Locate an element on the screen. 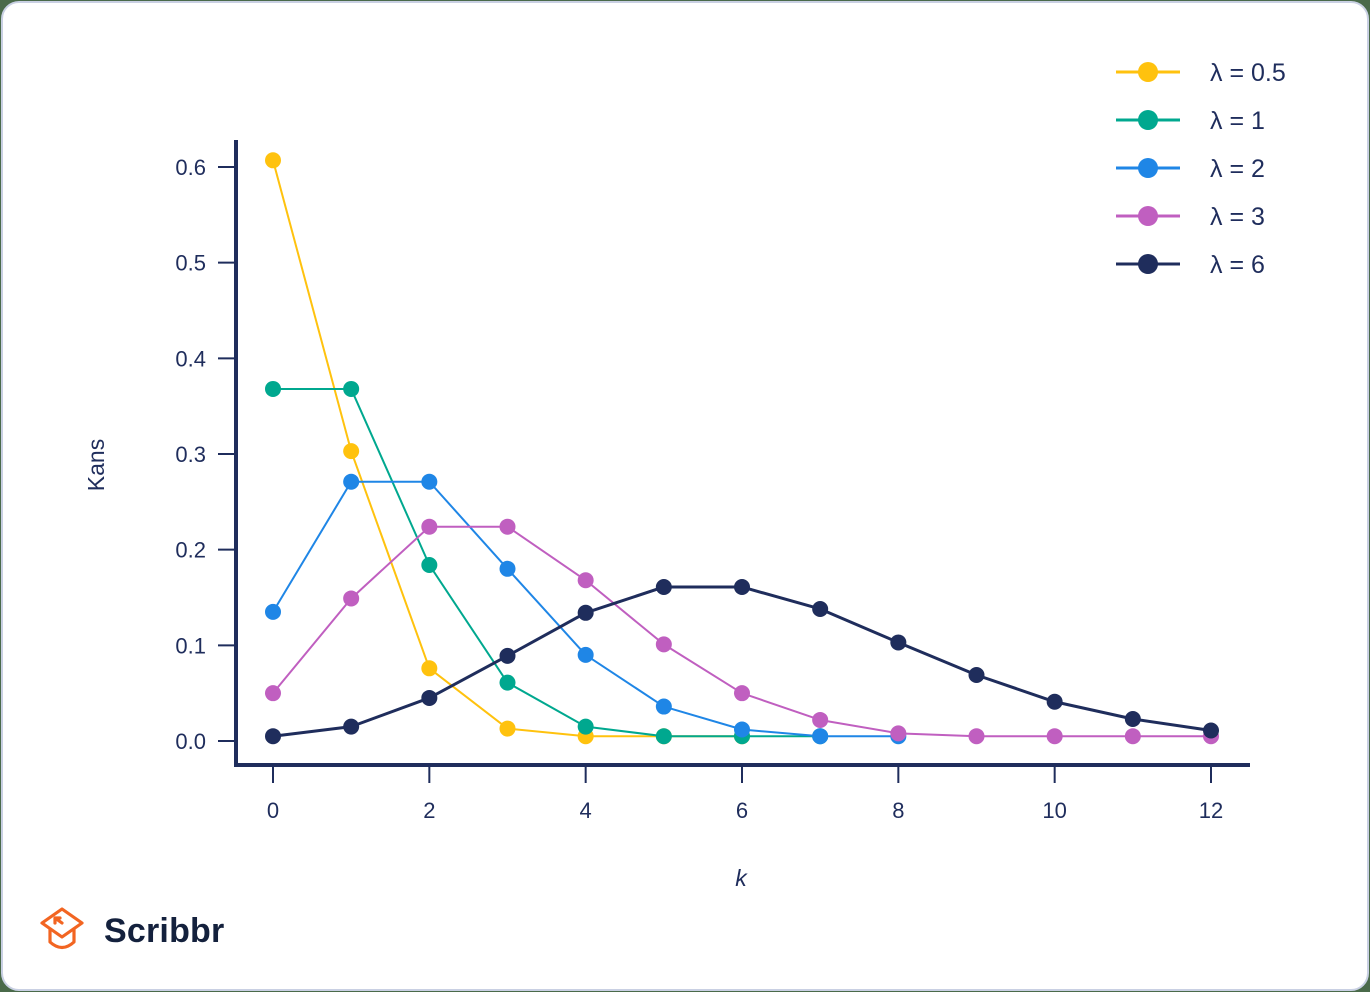 This screenshot has height=992, width=1370. y-axis-title: Kans is located at coordinates (96, 465).